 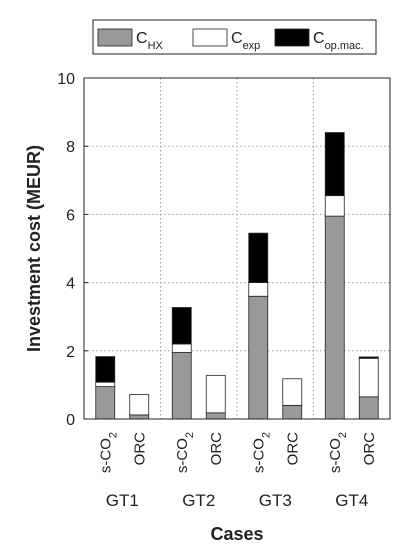 I want to click on group-label: GT2, so click(x=198, y=500).